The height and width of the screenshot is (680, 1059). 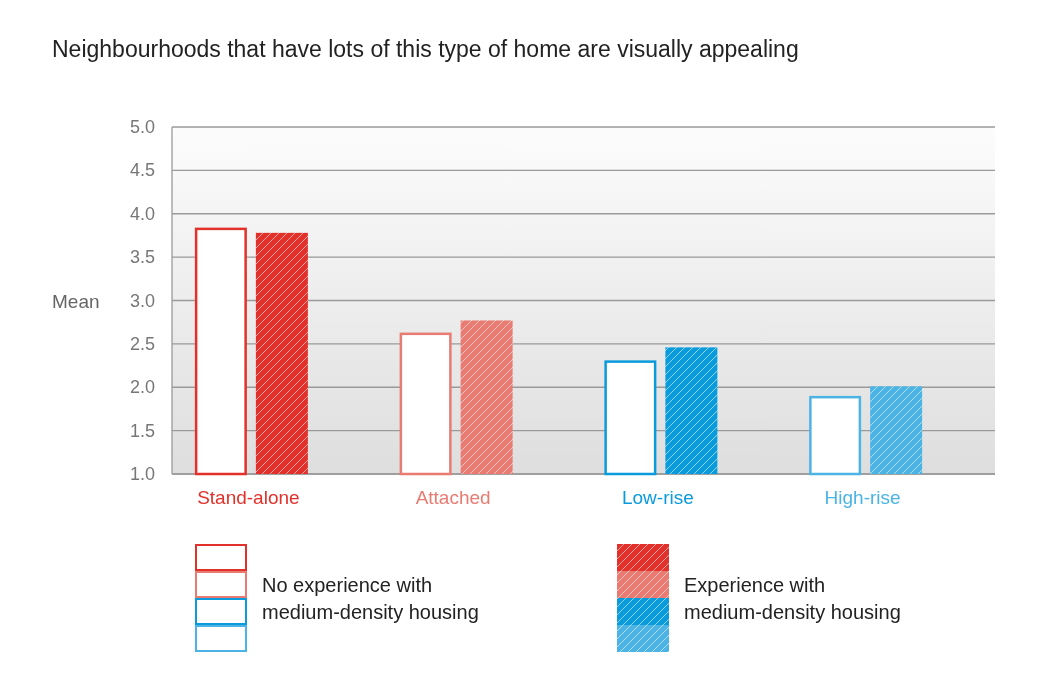 What do you see at coordinates (142, 170) in the screenshot?
I see `y-tick-label: 4.5` at bounding box center [142, 170].